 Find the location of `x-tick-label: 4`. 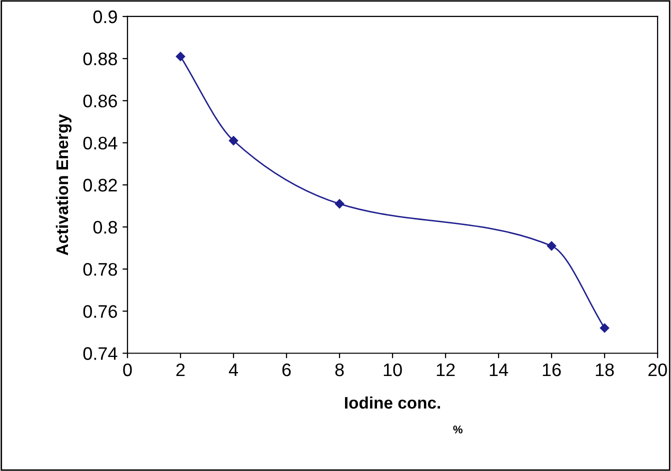

x-tick-label: 4 is located at coordinates (233, 370).